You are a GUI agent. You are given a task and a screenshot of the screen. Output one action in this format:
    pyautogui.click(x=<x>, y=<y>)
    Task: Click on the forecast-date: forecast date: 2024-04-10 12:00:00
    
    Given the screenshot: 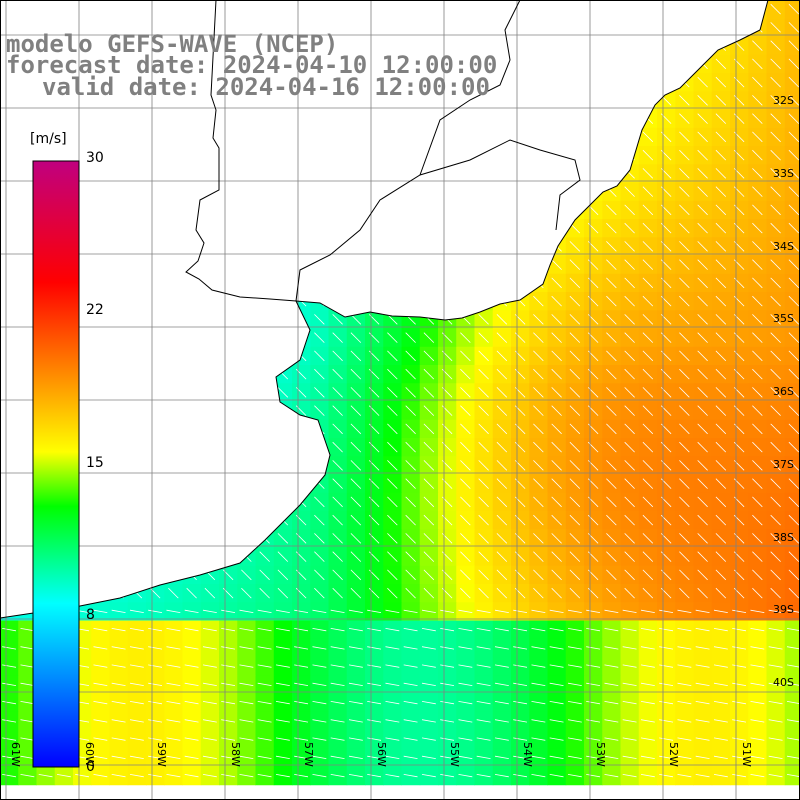 What is the action you would take?
    pyautogui.click(x=252, y=65)
    